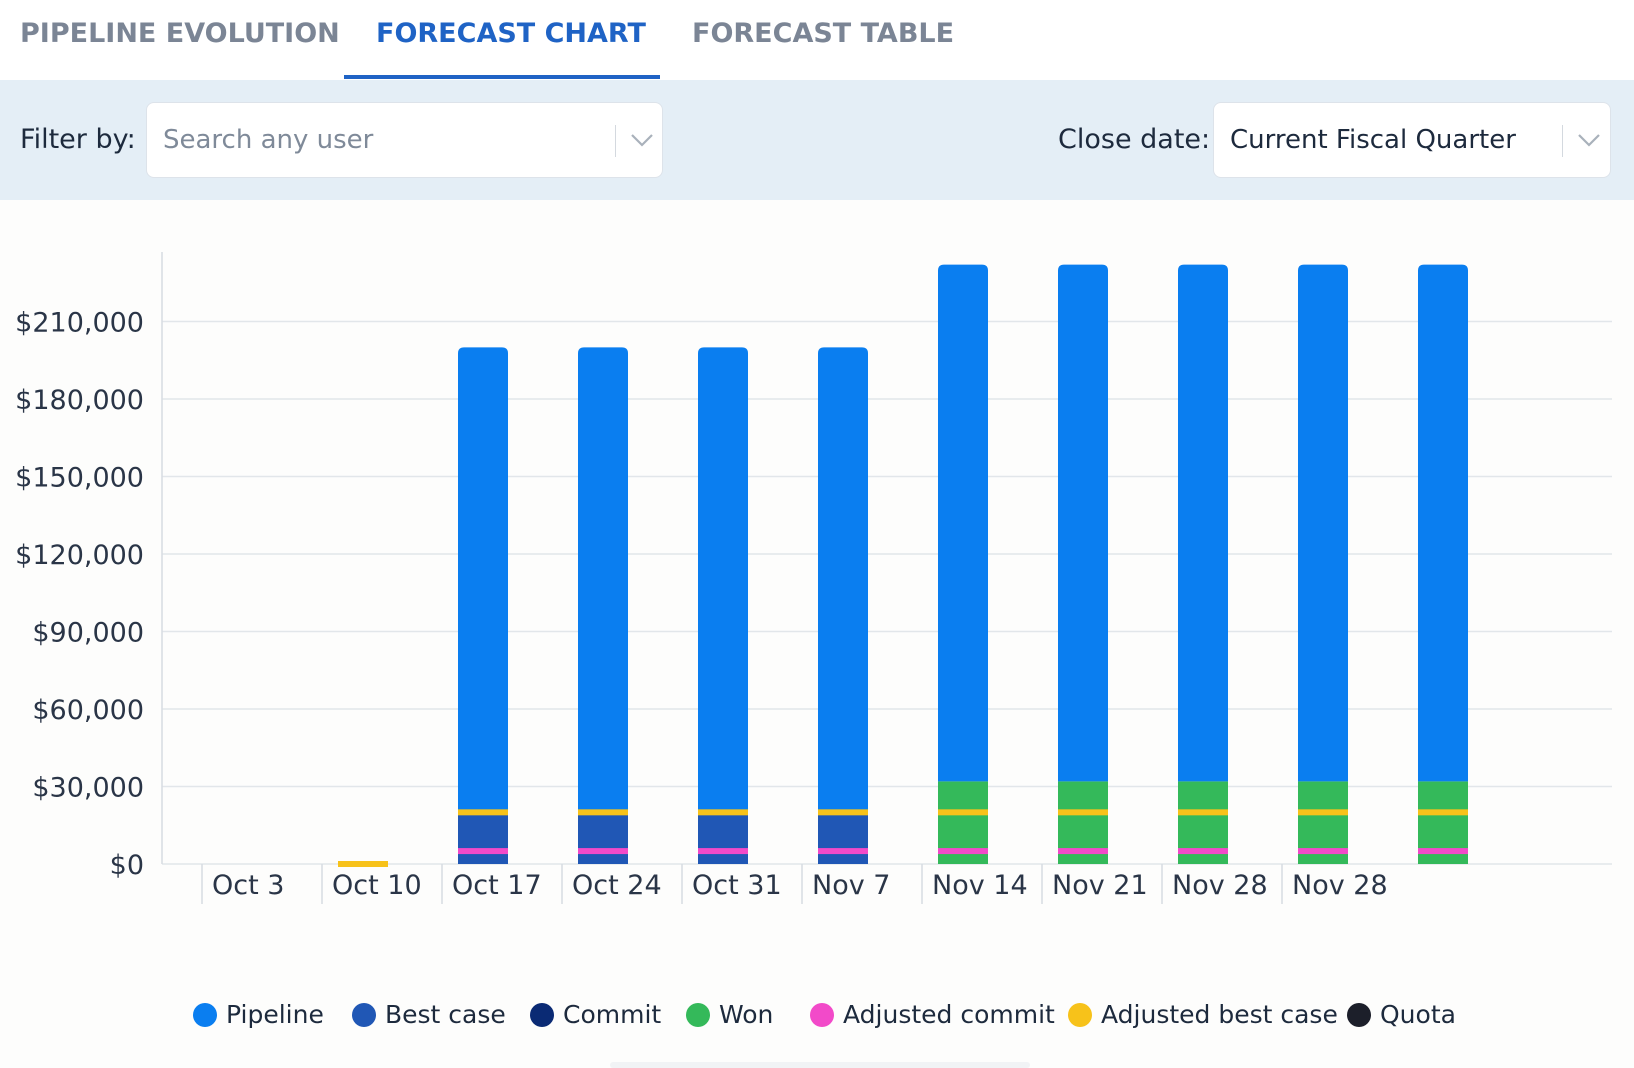  What do you see at coordinates (980, 885) in the screenshot?
I see `x-tick-label: Nov 14` at bounding box center [980, 885].